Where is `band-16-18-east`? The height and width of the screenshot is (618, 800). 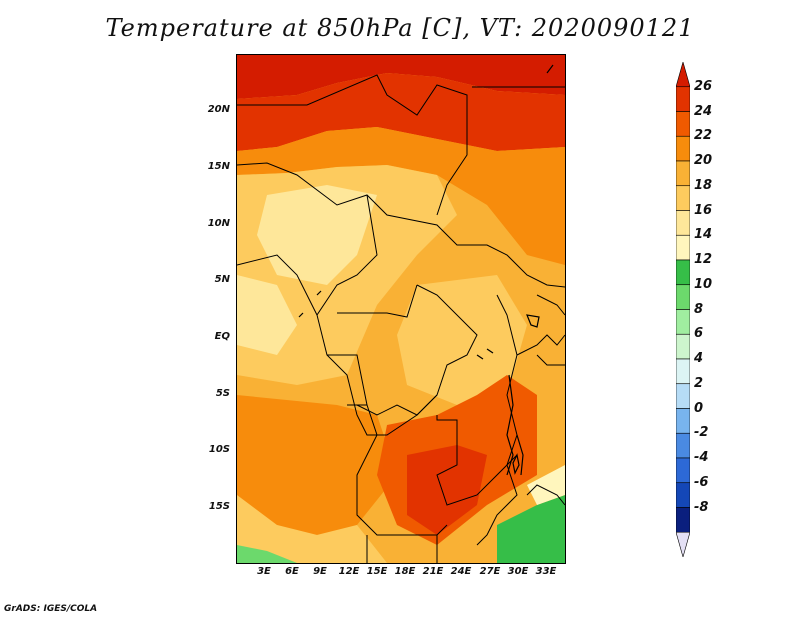
band-16-18-east is located at coordinates (462, 340).